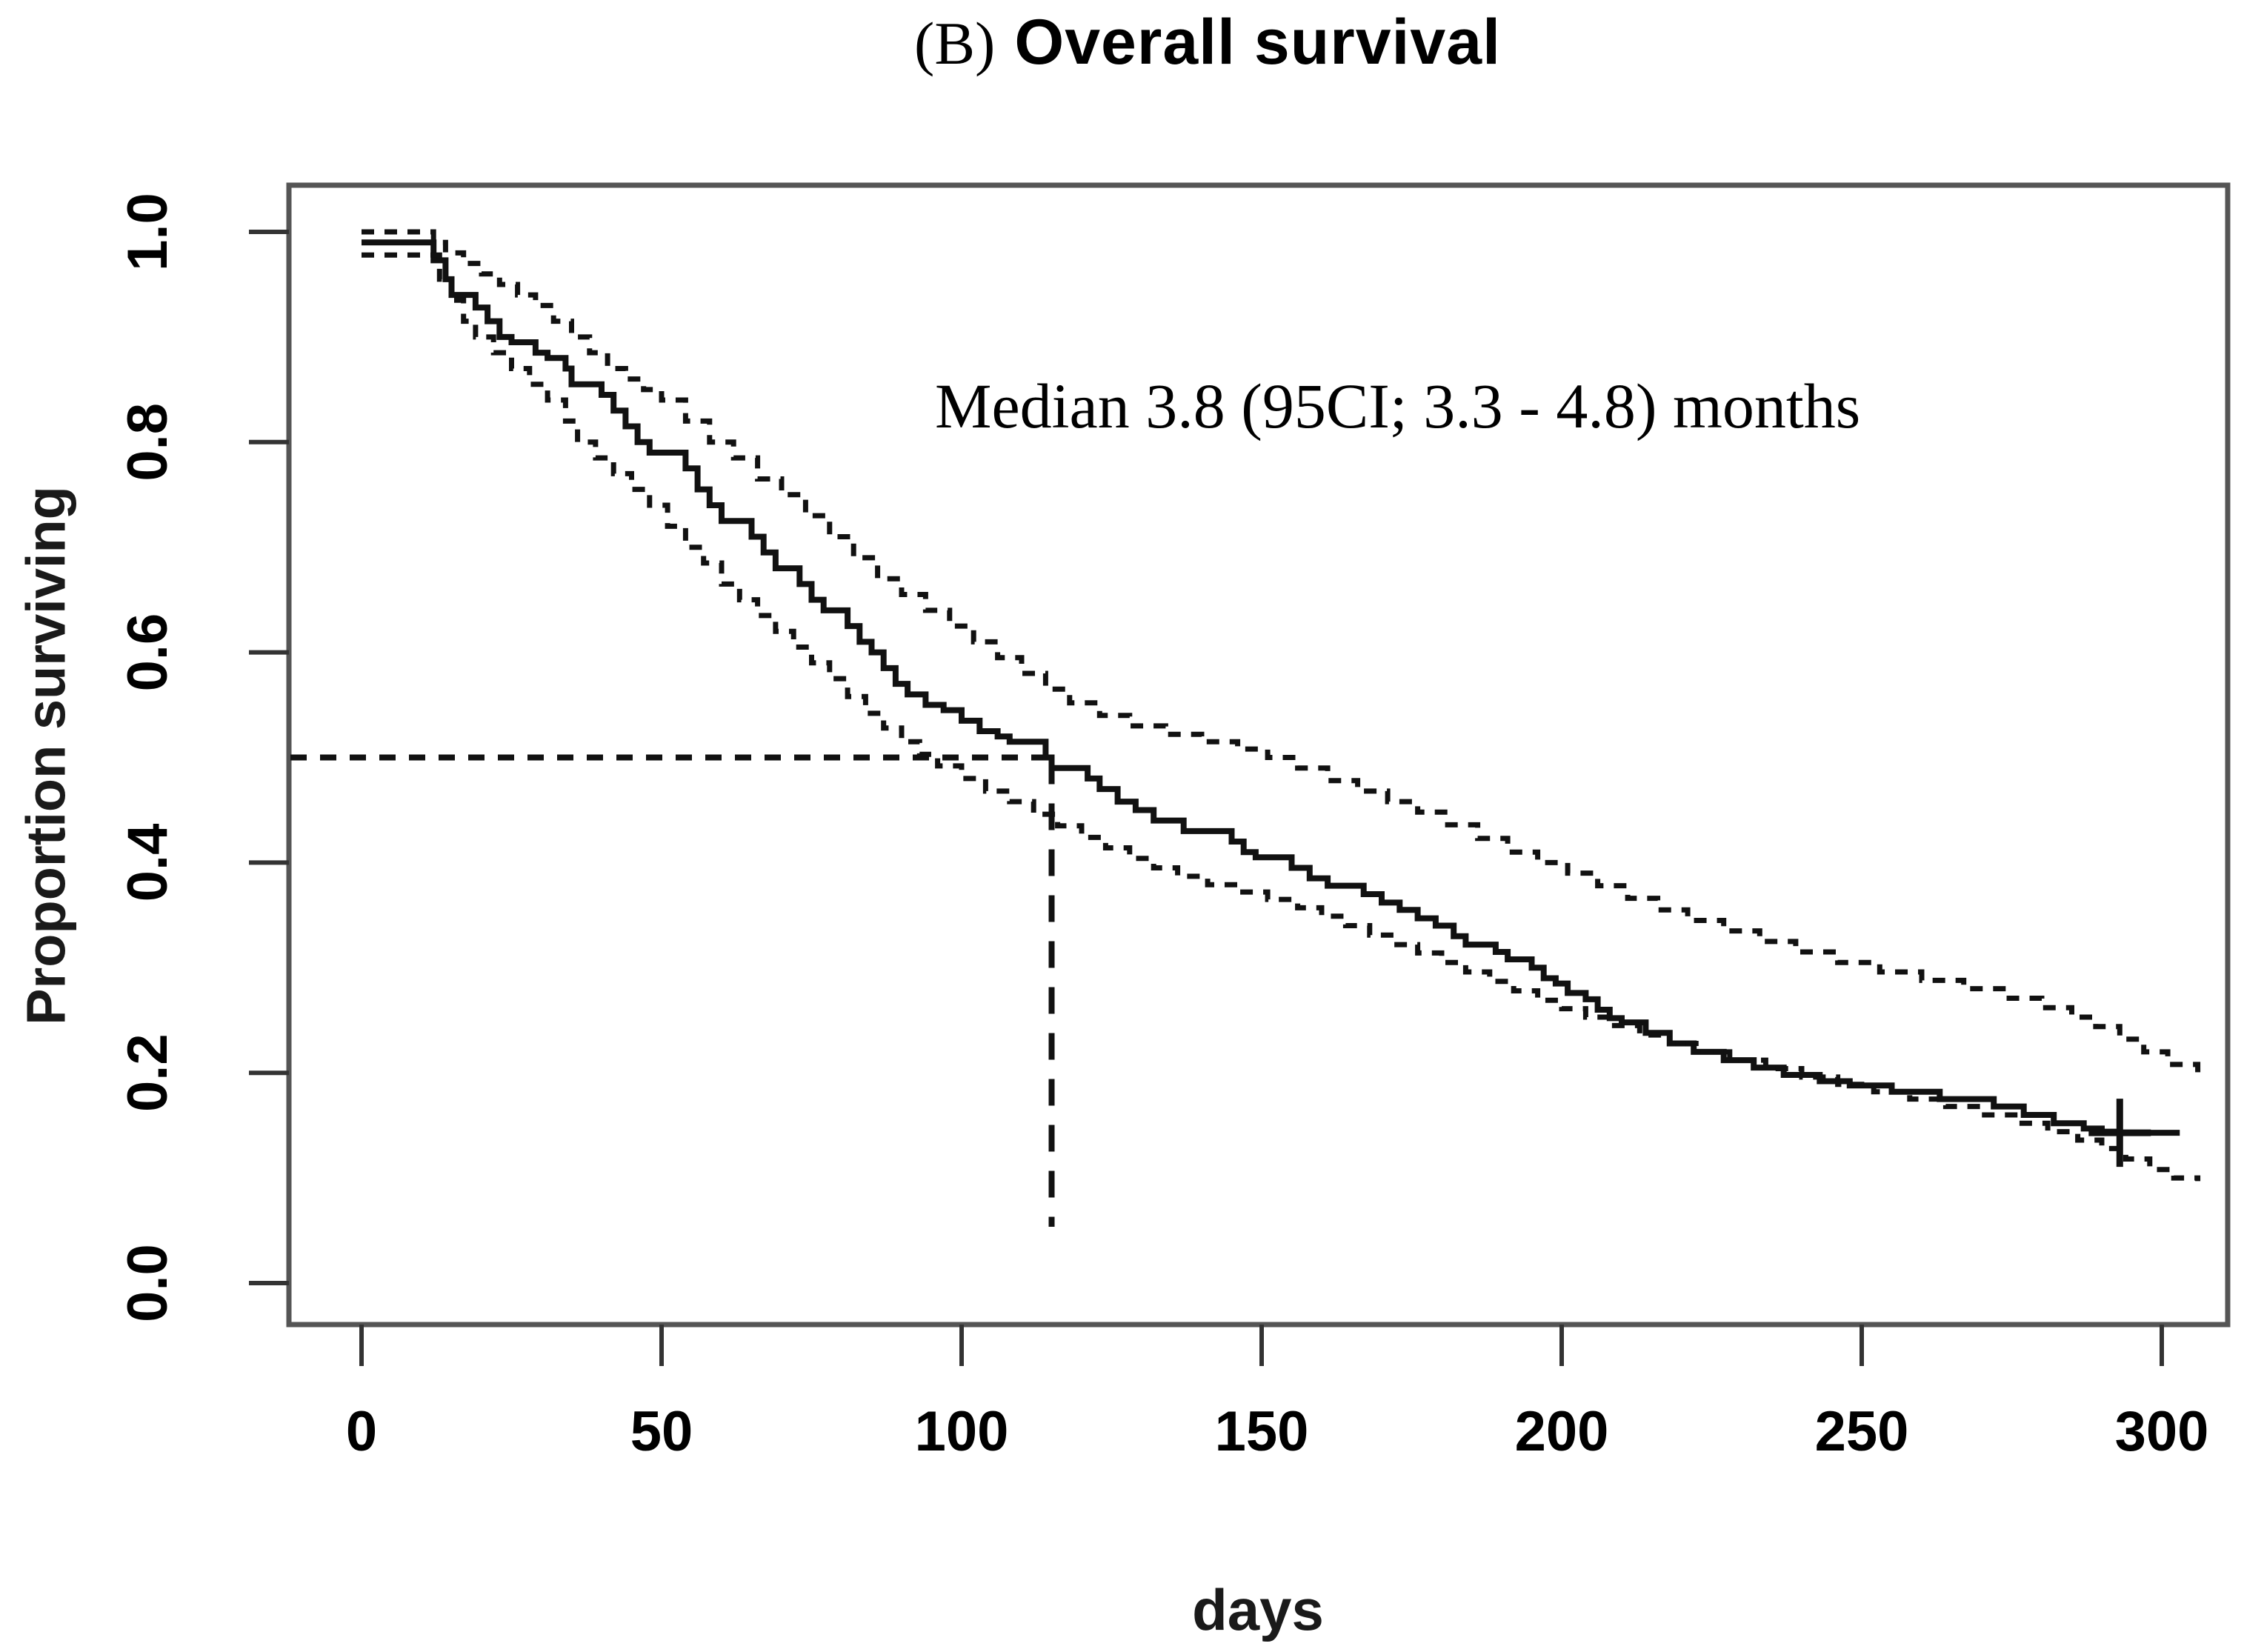 This screenshot has height=1652, width=2264. Describe the element at coordinates (1258, 1610) in the screenshot. I see `x-axis-title: days` at that location.